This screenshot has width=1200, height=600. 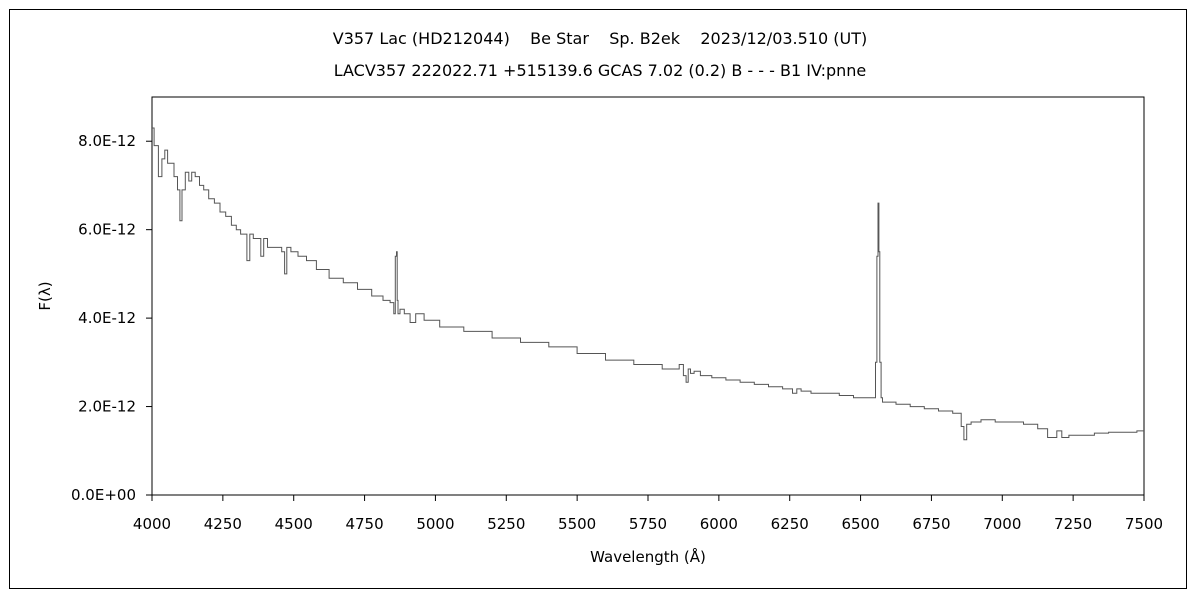 What do you see at coordinates (294, 524) in the screenshot?
I see `x-tick-label: 4500` at bounding box center [294, 524].